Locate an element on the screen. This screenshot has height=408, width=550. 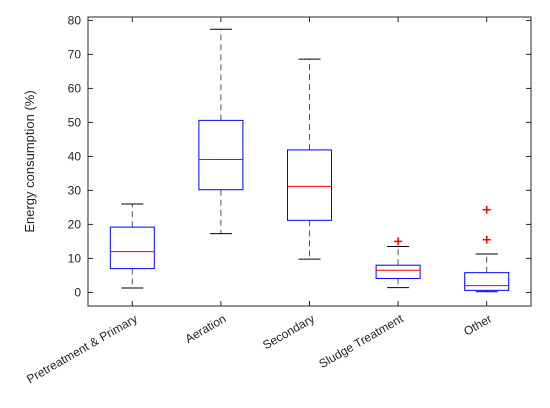
x-tick-label: Aeration is located at coordinates (206, 328).